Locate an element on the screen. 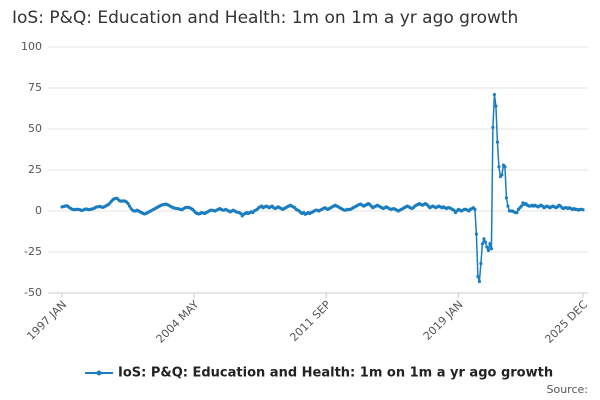 The width and height of the screenshot is (600, 400). y-tick-label: 100 is located at coordinates (31, 46).